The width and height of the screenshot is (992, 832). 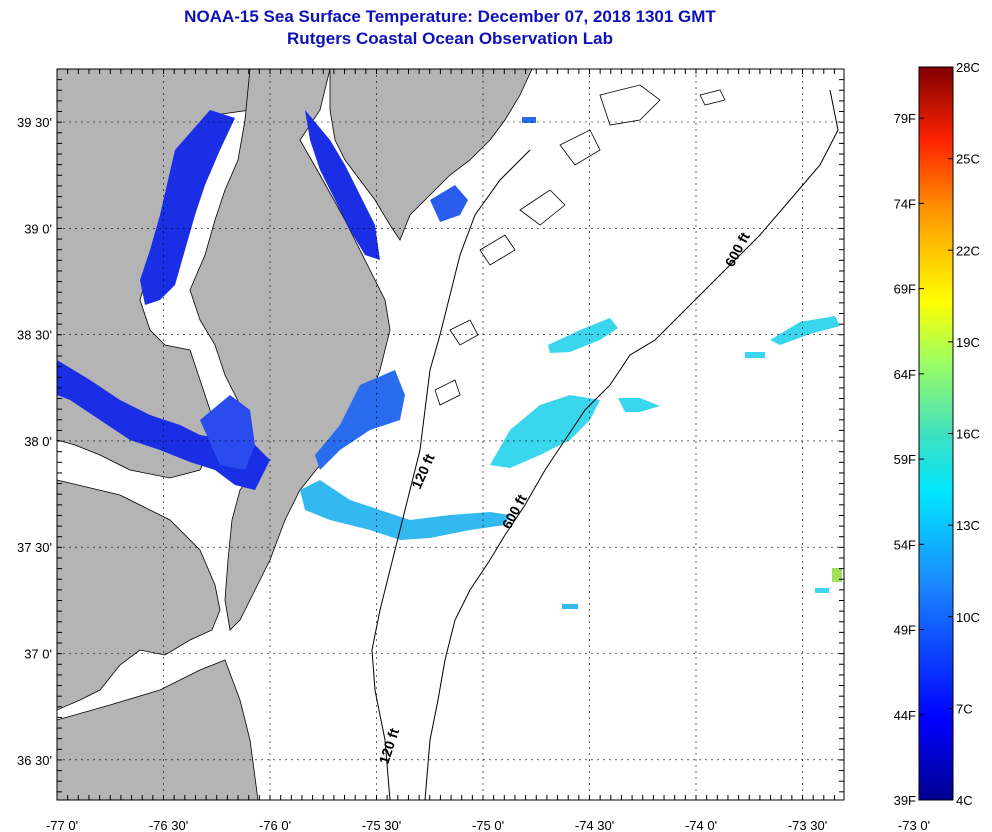 I want to click on southern-patch, so click(x=570, y=606).